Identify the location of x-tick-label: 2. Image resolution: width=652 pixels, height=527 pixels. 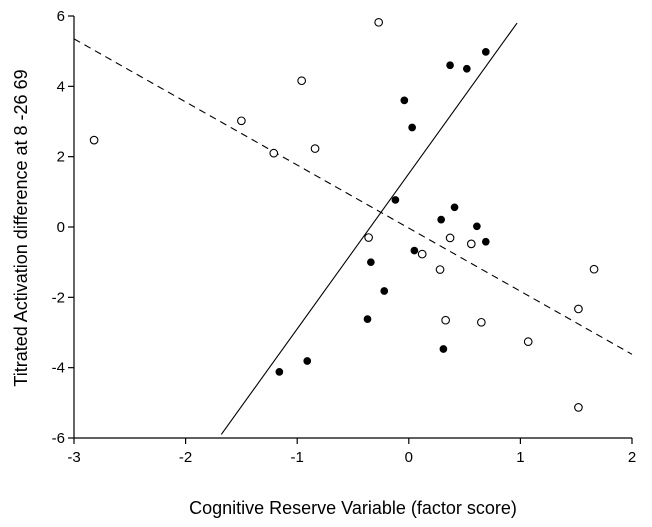
(632, 457).